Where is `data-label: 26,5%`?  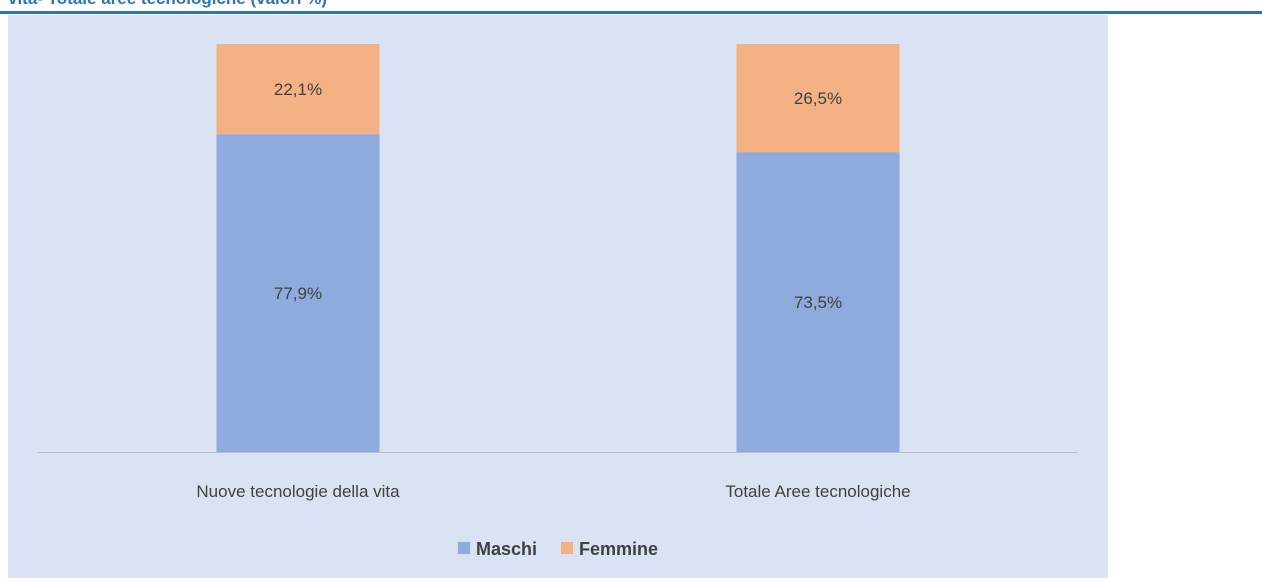
data-label: 26,5% is located at coordinates (818, 98).